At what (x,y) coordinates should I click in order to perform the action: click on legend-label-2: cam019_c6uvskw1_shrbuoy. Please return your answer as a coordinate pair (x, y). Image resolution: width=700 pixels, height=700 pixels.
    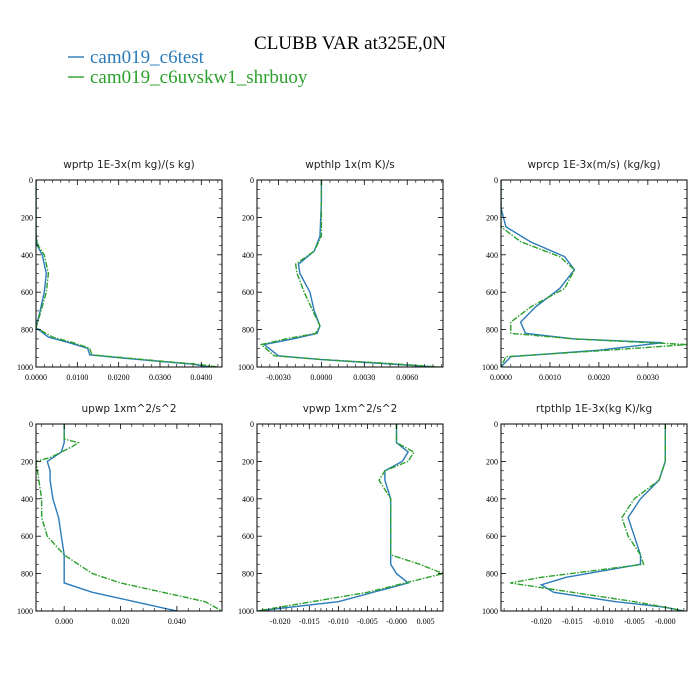
    Looking at the image, I should click on (199, 77).